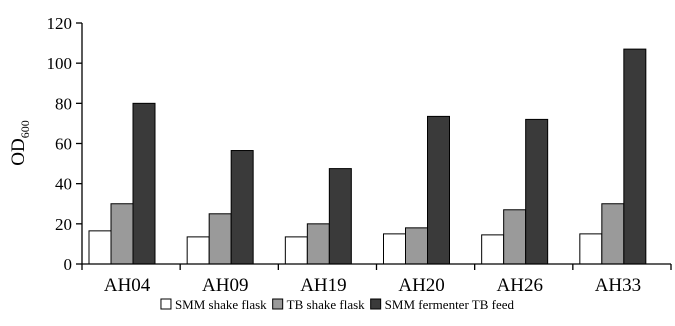  I want to click on y-tick-label: 120, so click(60, 23).